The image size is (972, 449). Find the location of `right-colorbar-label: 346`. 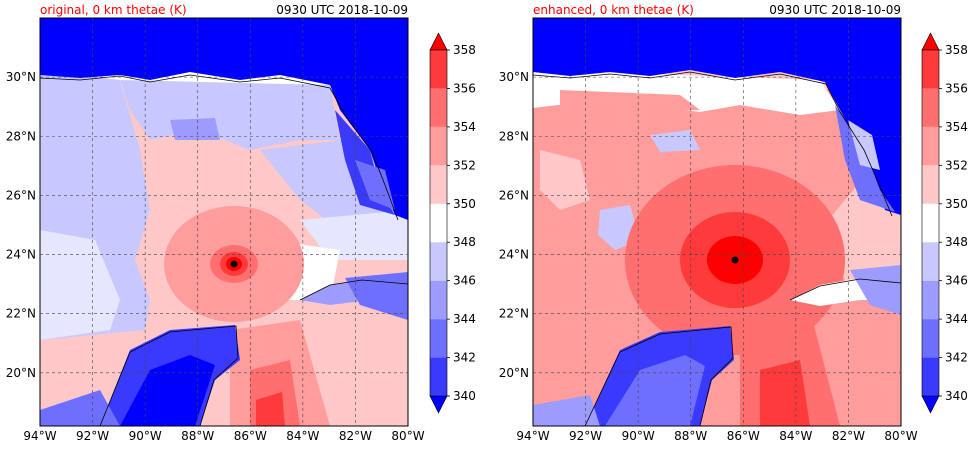

right-colorbar-label: 346 is located at coordinates (956, 281).